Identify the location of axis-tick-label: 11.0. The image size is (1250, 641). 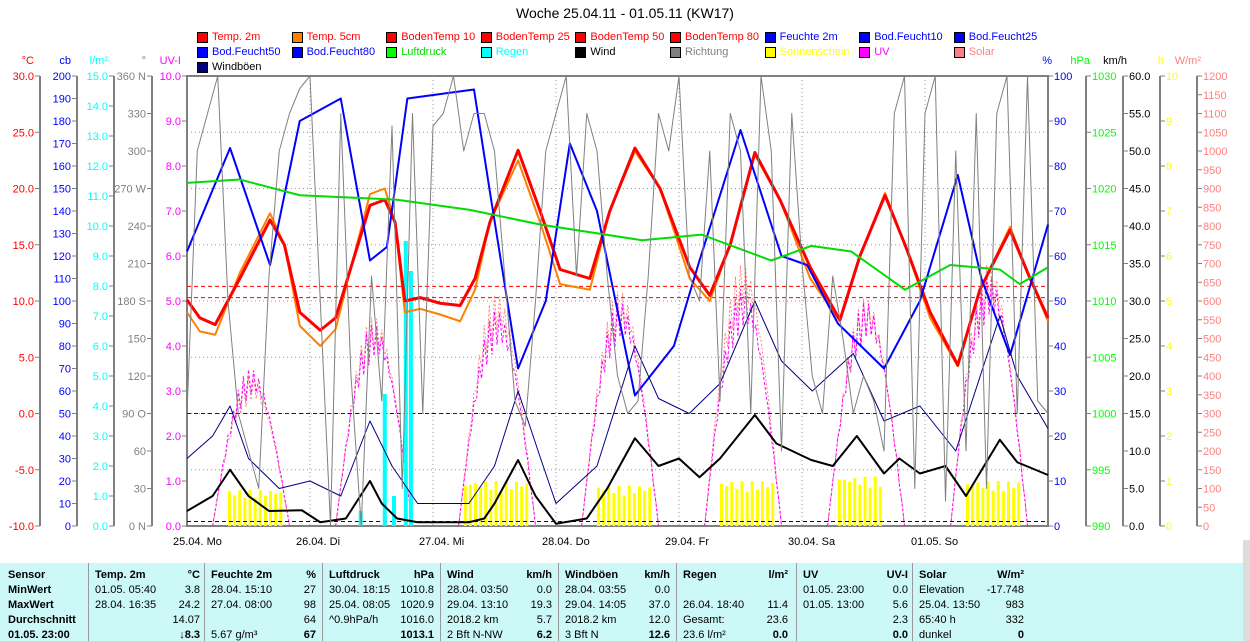
(97, 197).